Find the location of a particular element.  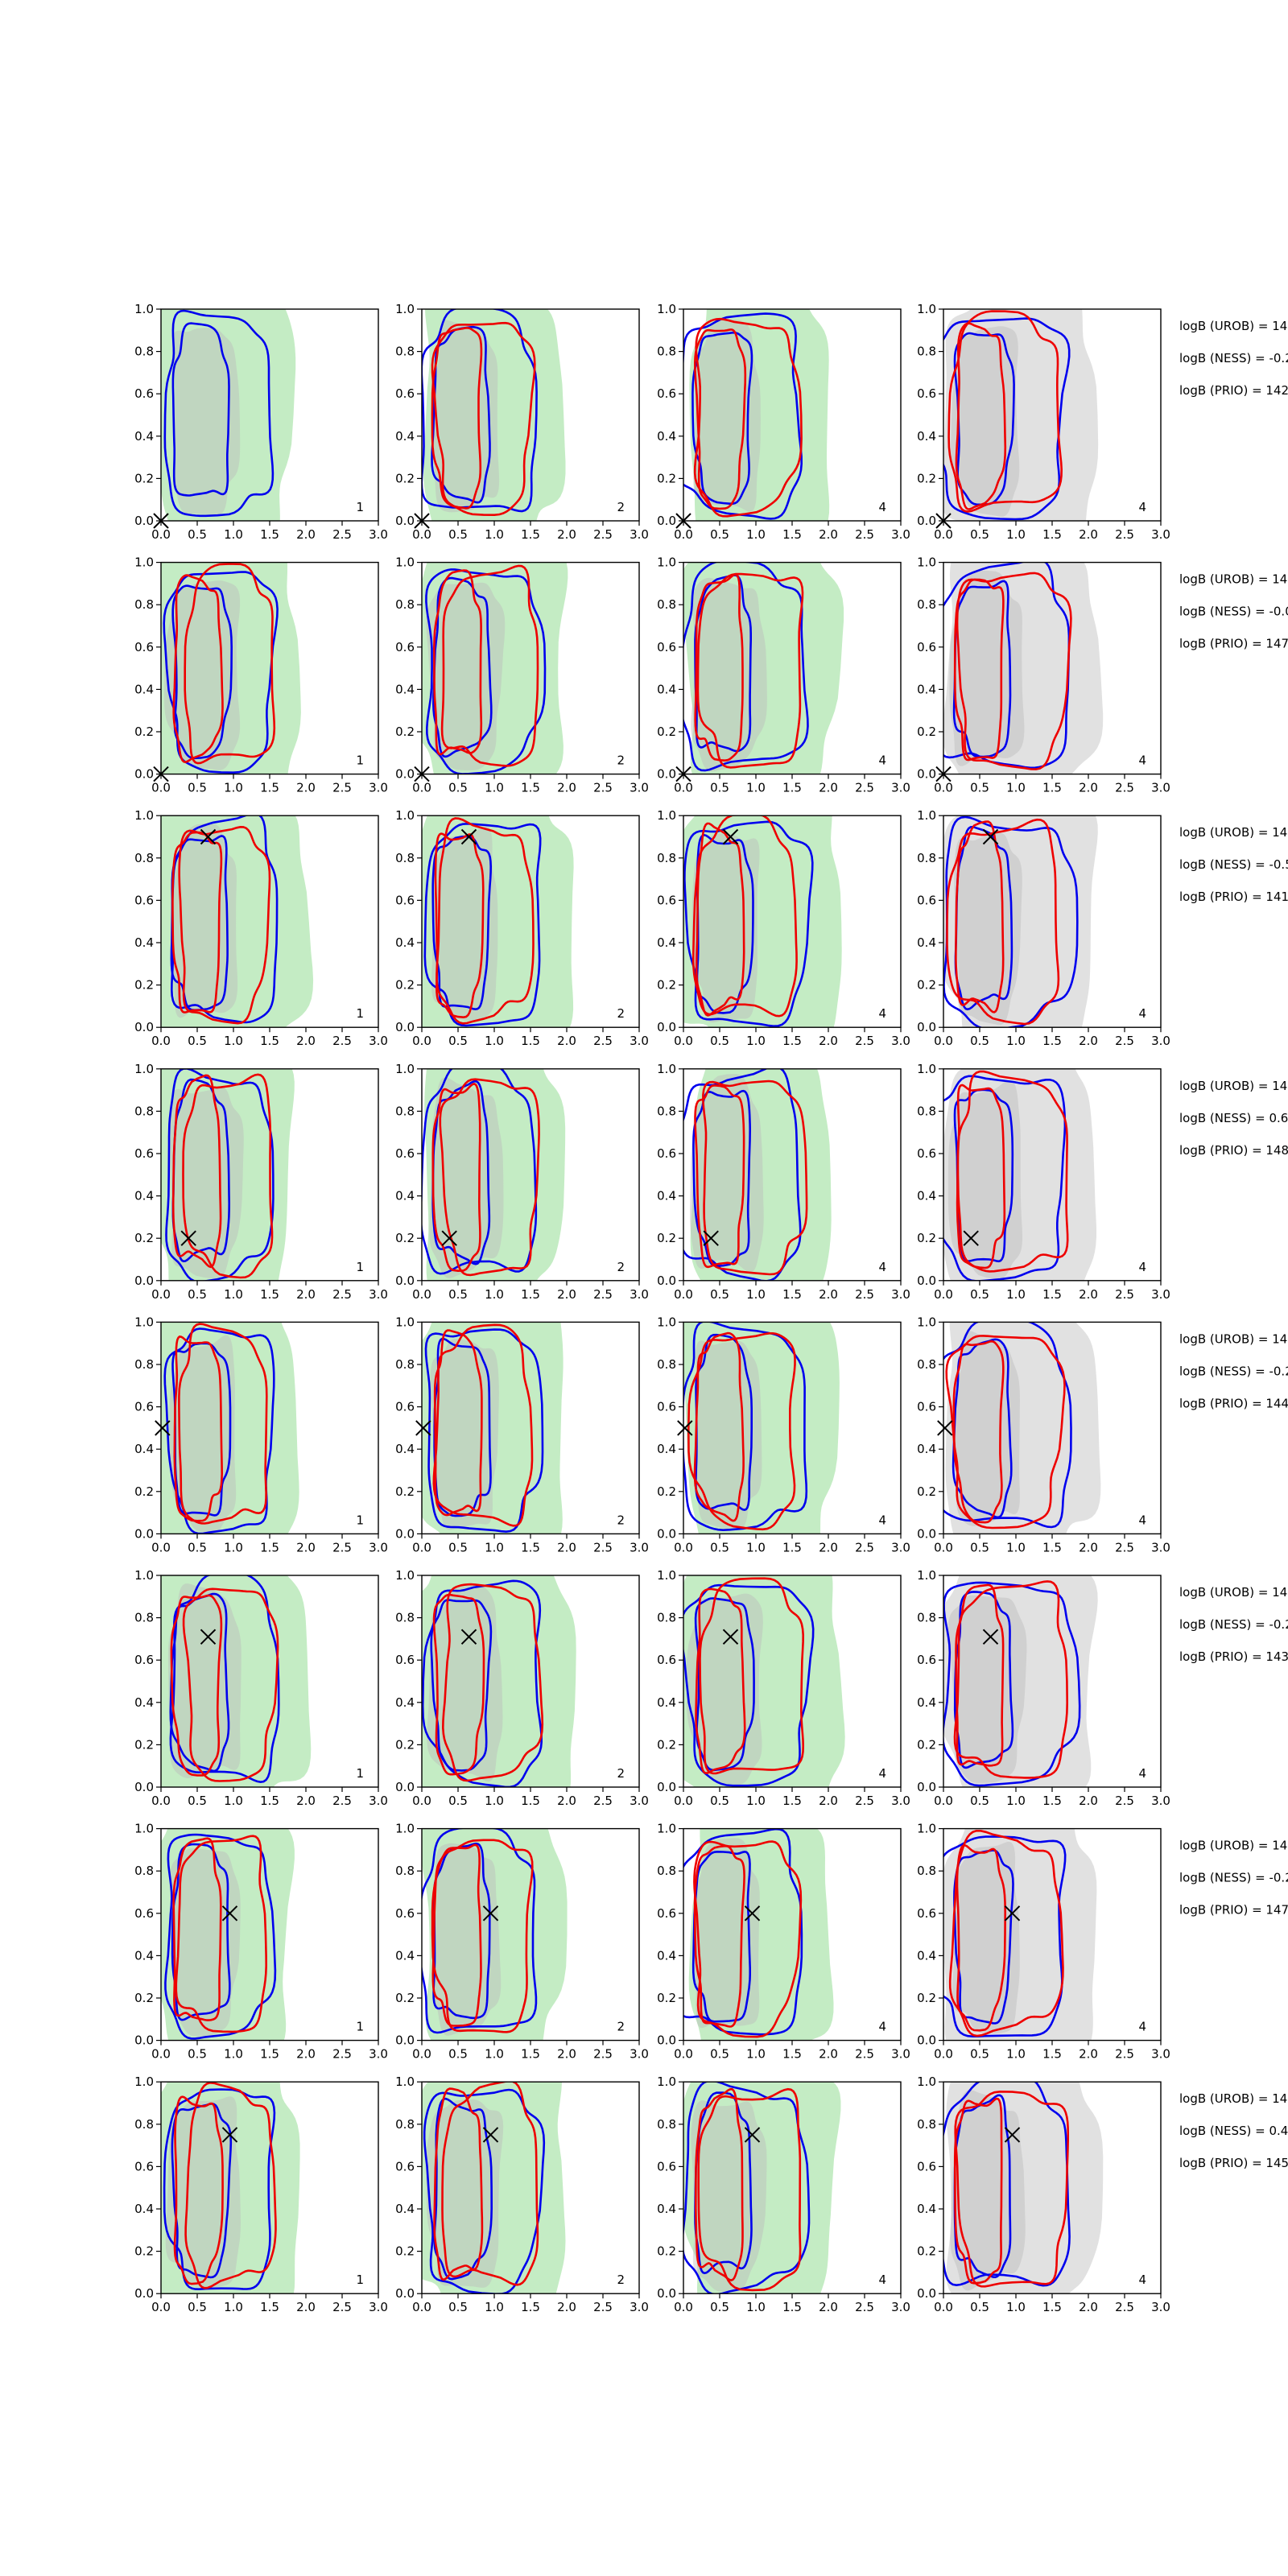

y-tick-label: 1.0 is located at coordinates (144, 2081).